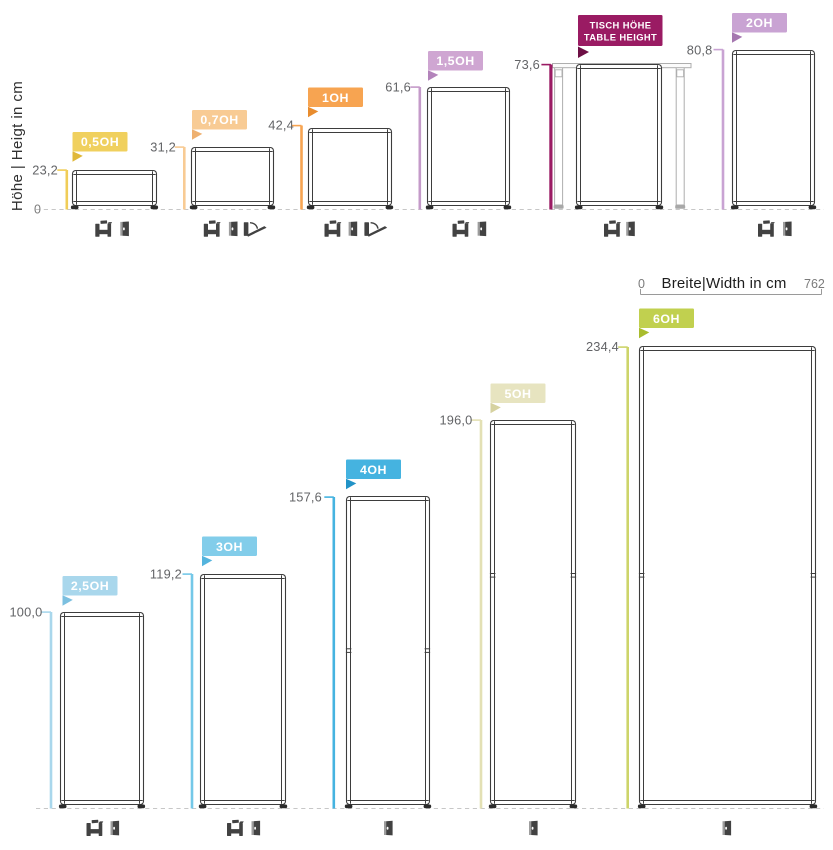 The height and width of the screenshot is (850, 833). I want to click on svg-text: 100,0, so click(25, 611).